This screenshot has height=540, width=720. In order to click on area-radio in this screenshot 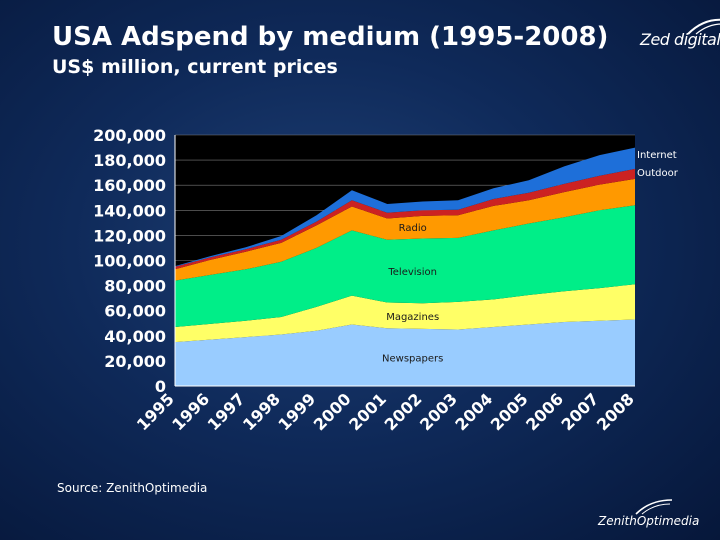, I will do `click(405, 229)`.